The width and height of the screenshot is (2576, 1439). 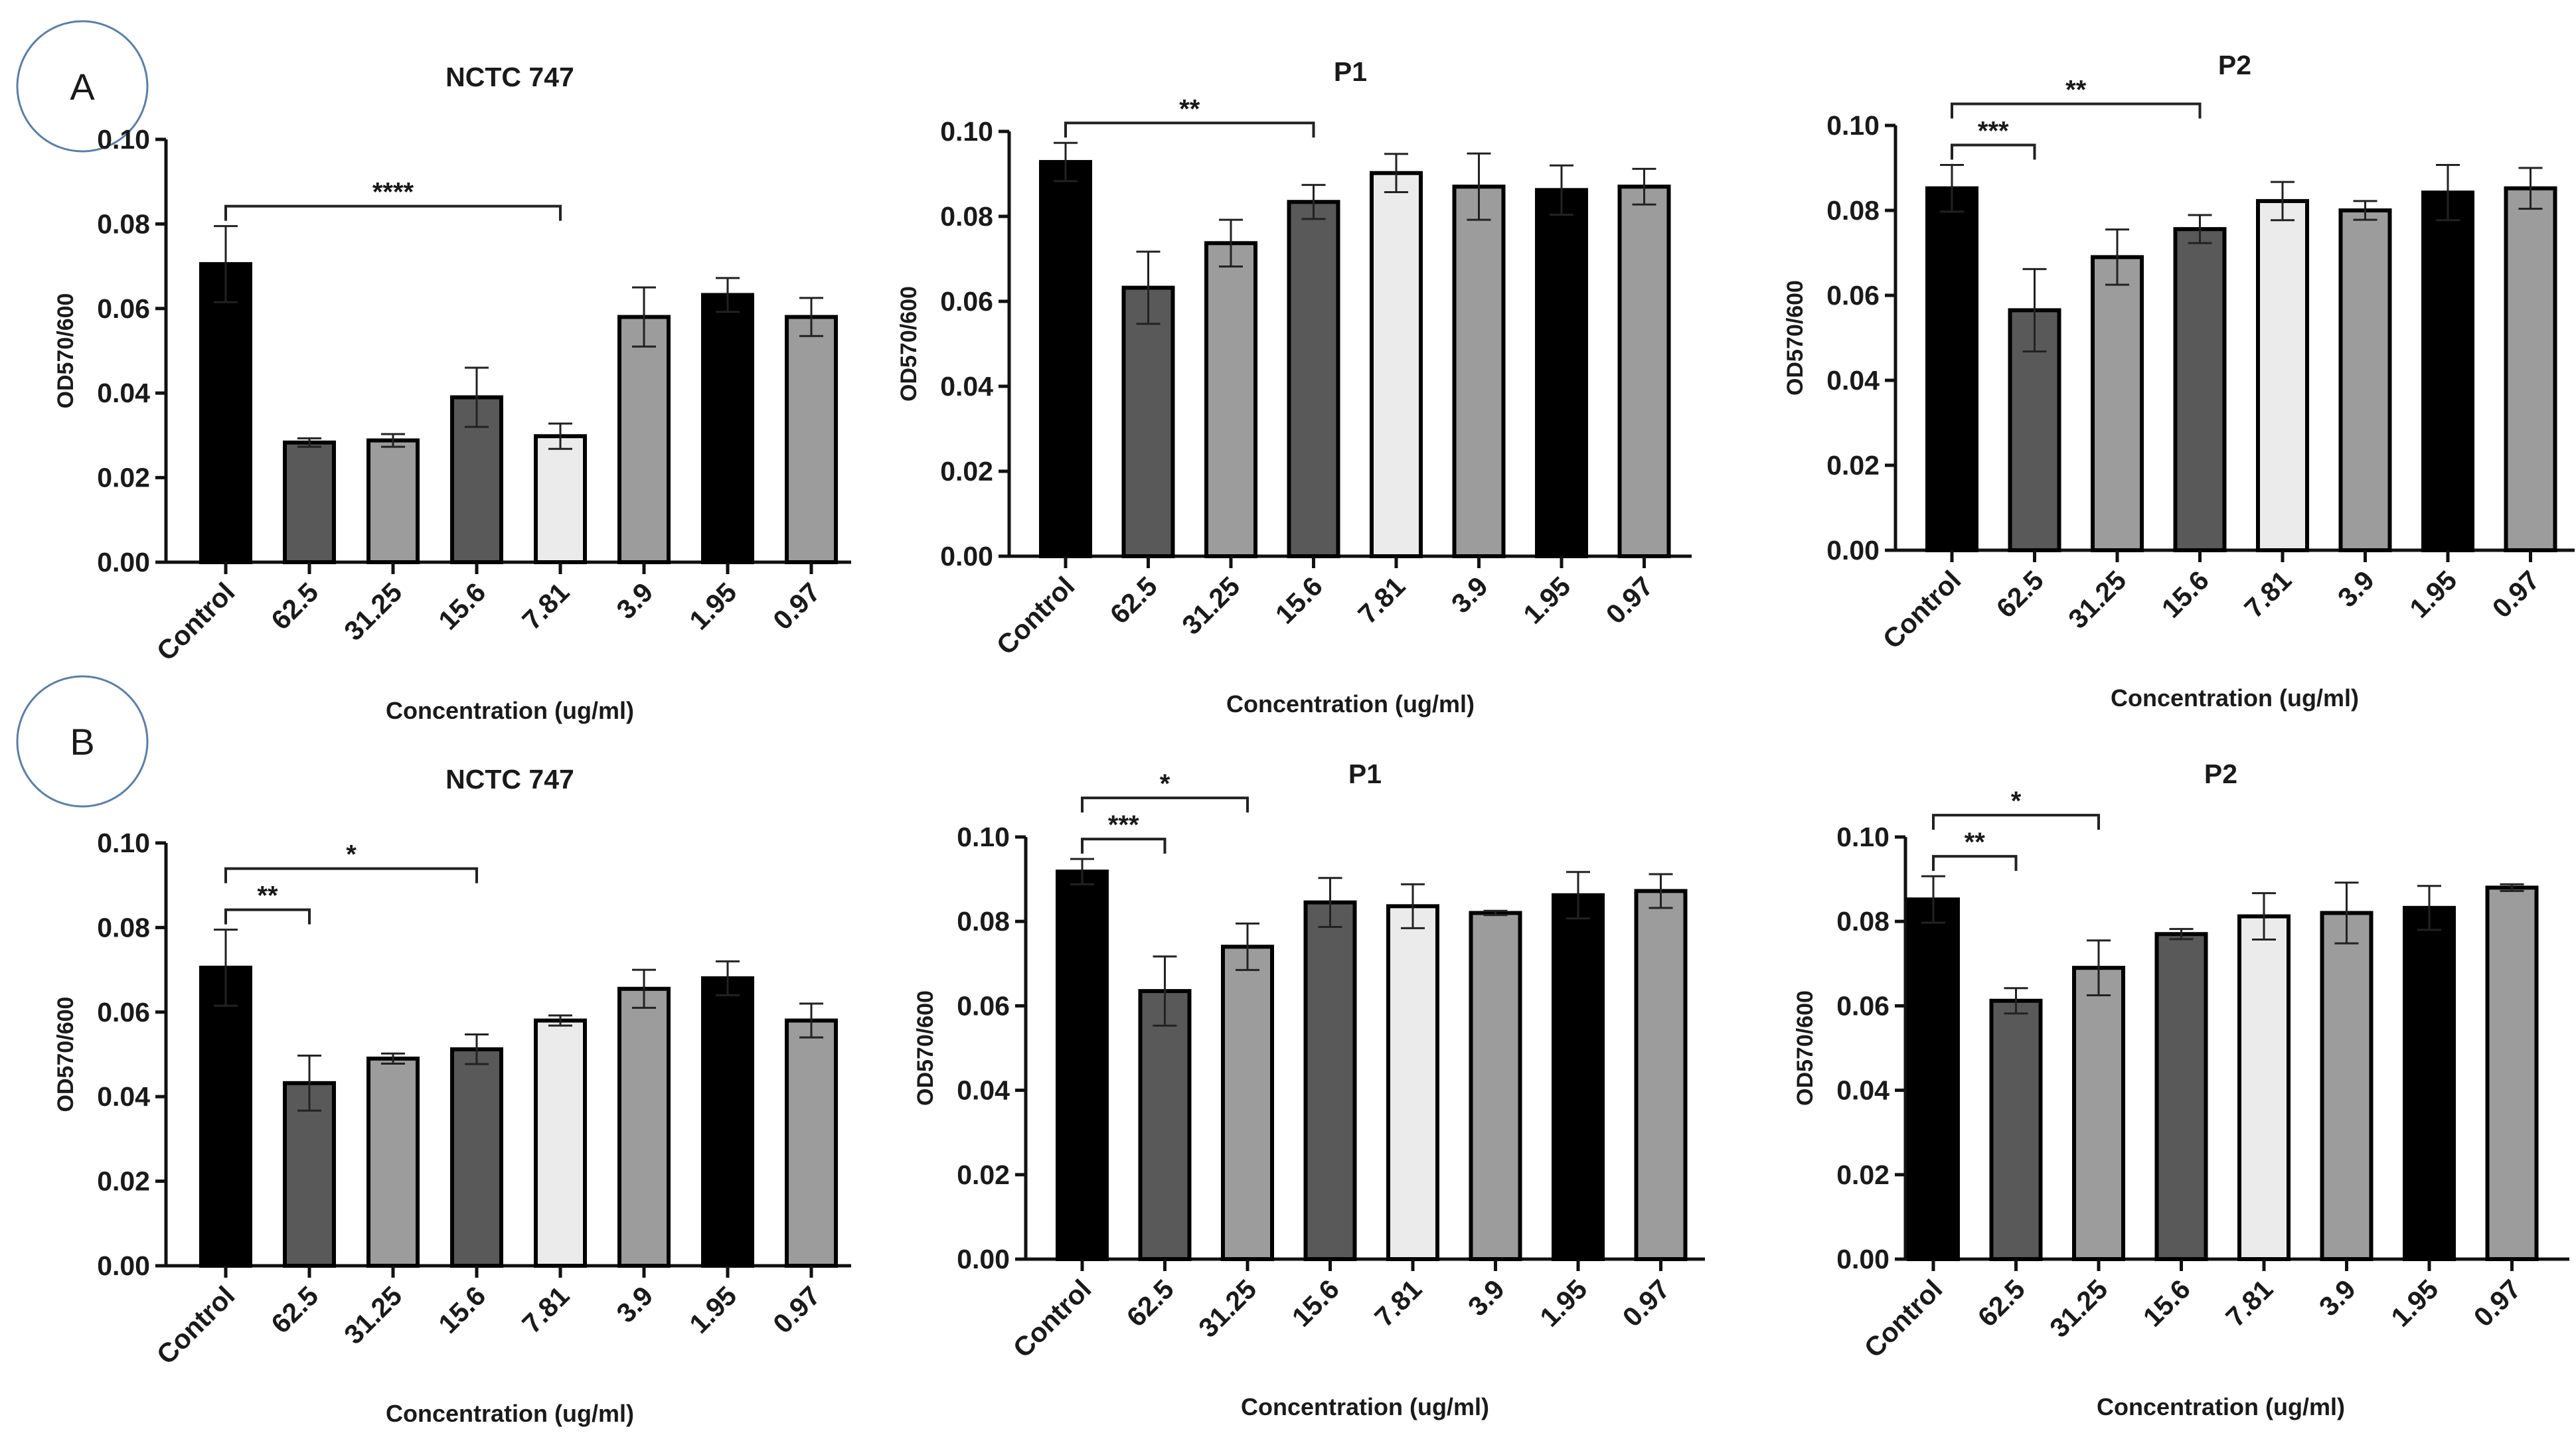 I want to click on panel-label-a-group: A, so click(x=82, y=87).